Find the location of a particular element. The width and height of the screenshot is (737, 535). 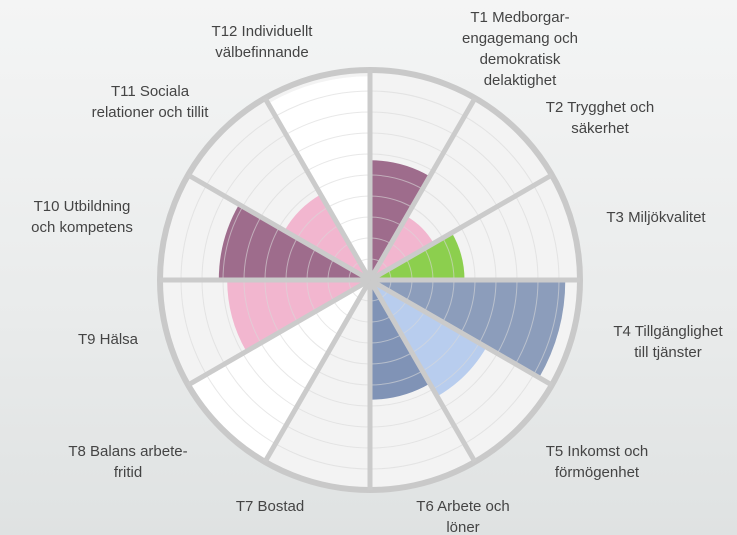

category-label: löner is located at coordinates (462, 527).